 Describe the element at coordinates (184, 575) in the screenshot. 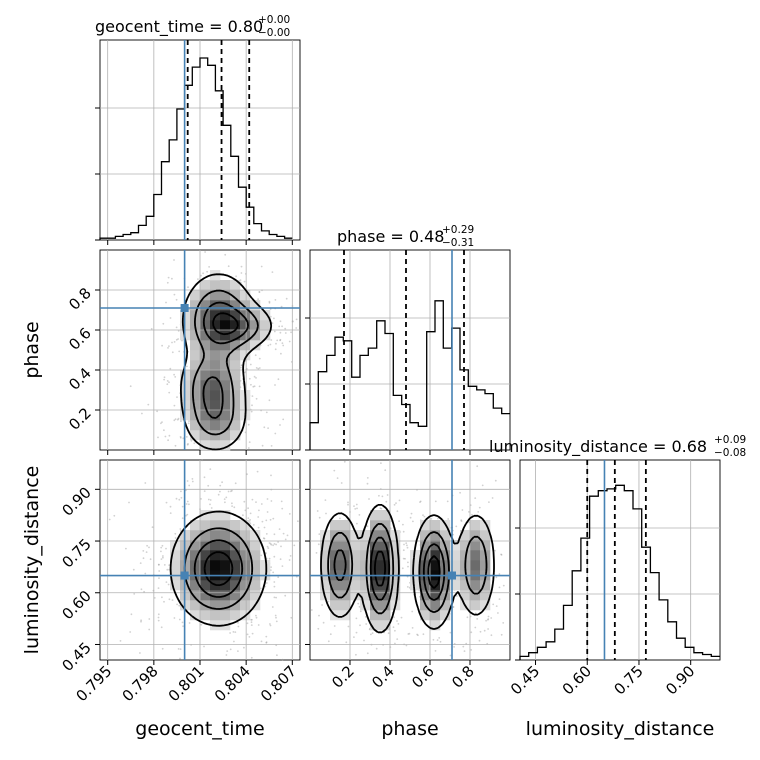

I see `time-distance-truth-marker` at that location.